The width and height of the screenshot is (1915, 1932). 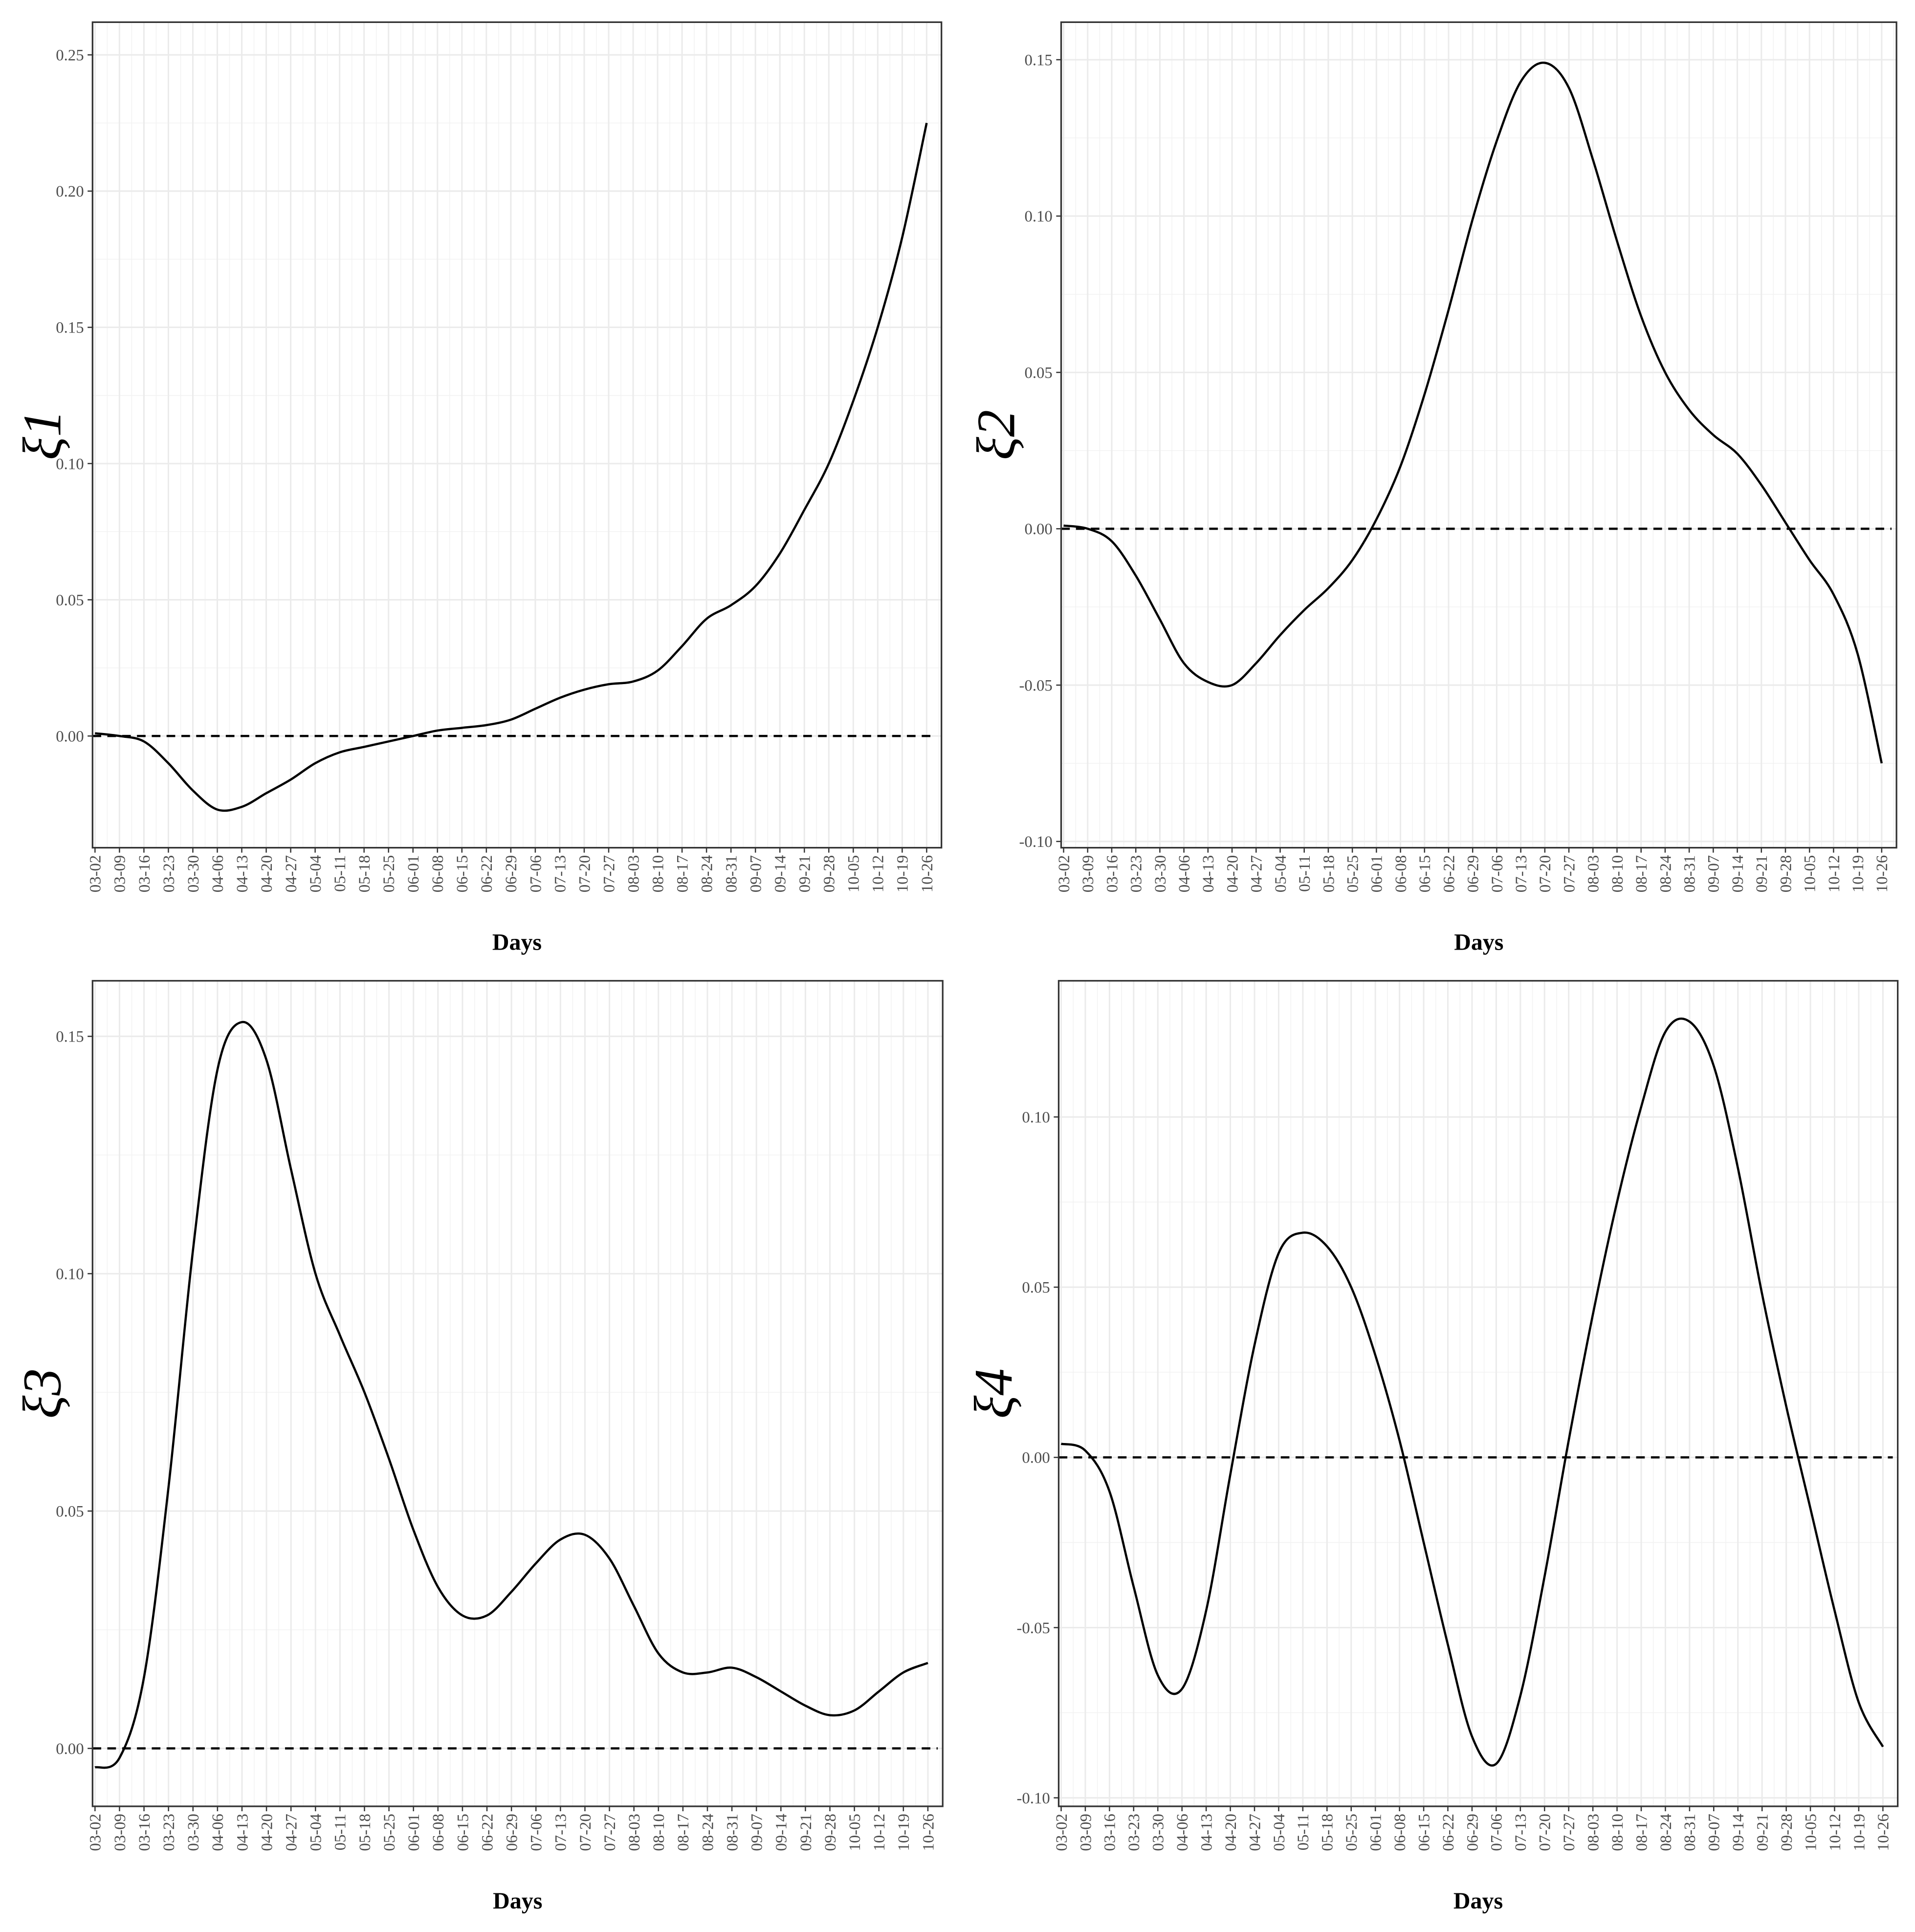 I want to click on x-tick-label: 06-08, so click(x=1400, y=1833).